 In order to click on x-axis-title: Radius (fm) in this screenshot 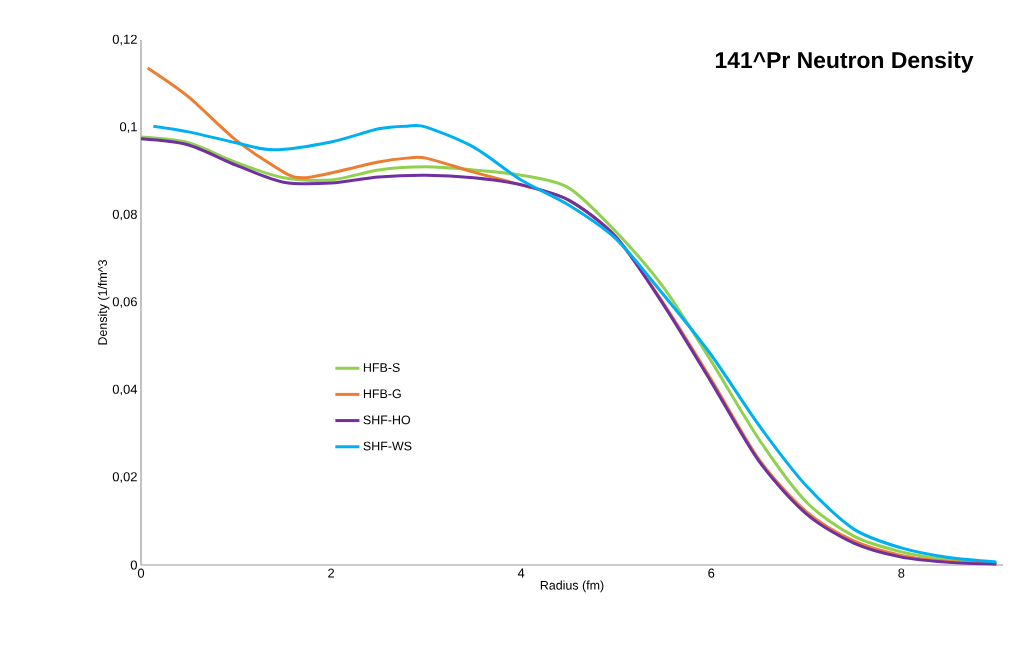, I will do `click(572, 586)`.